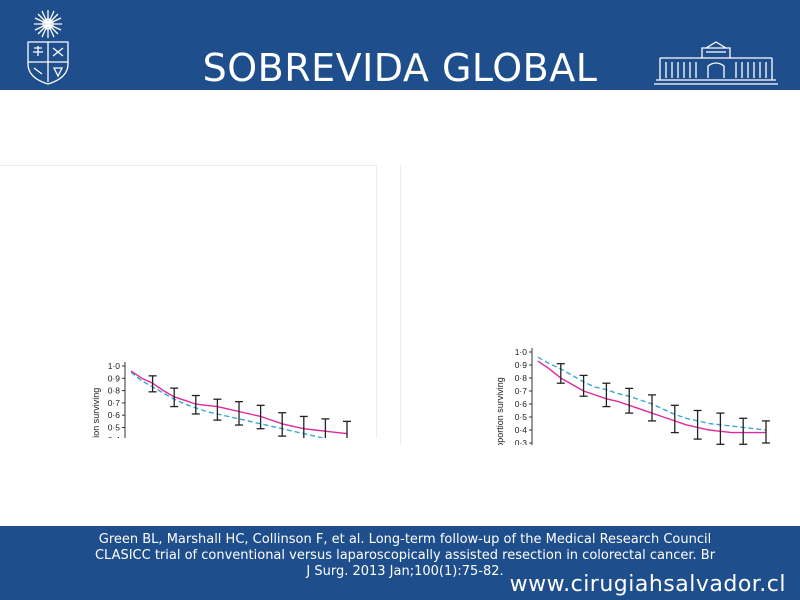  I want to click on y-tick-label: 0·3, so click(521, 441).